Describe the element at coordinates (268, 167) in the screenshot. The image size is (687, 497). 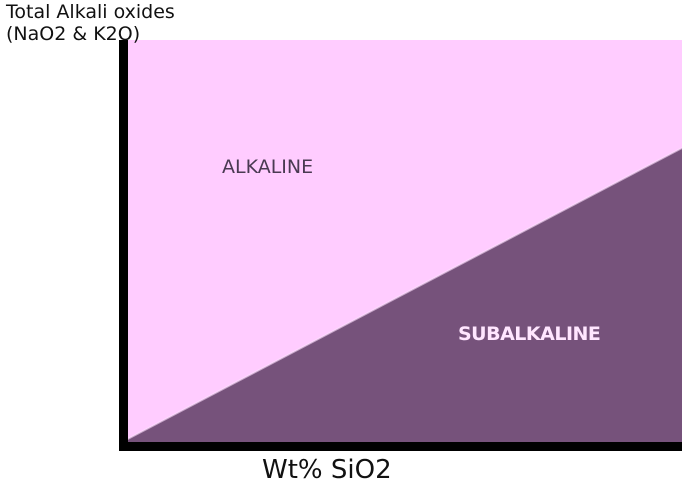
I see `alkaline-label: ALKALINE` at that location.